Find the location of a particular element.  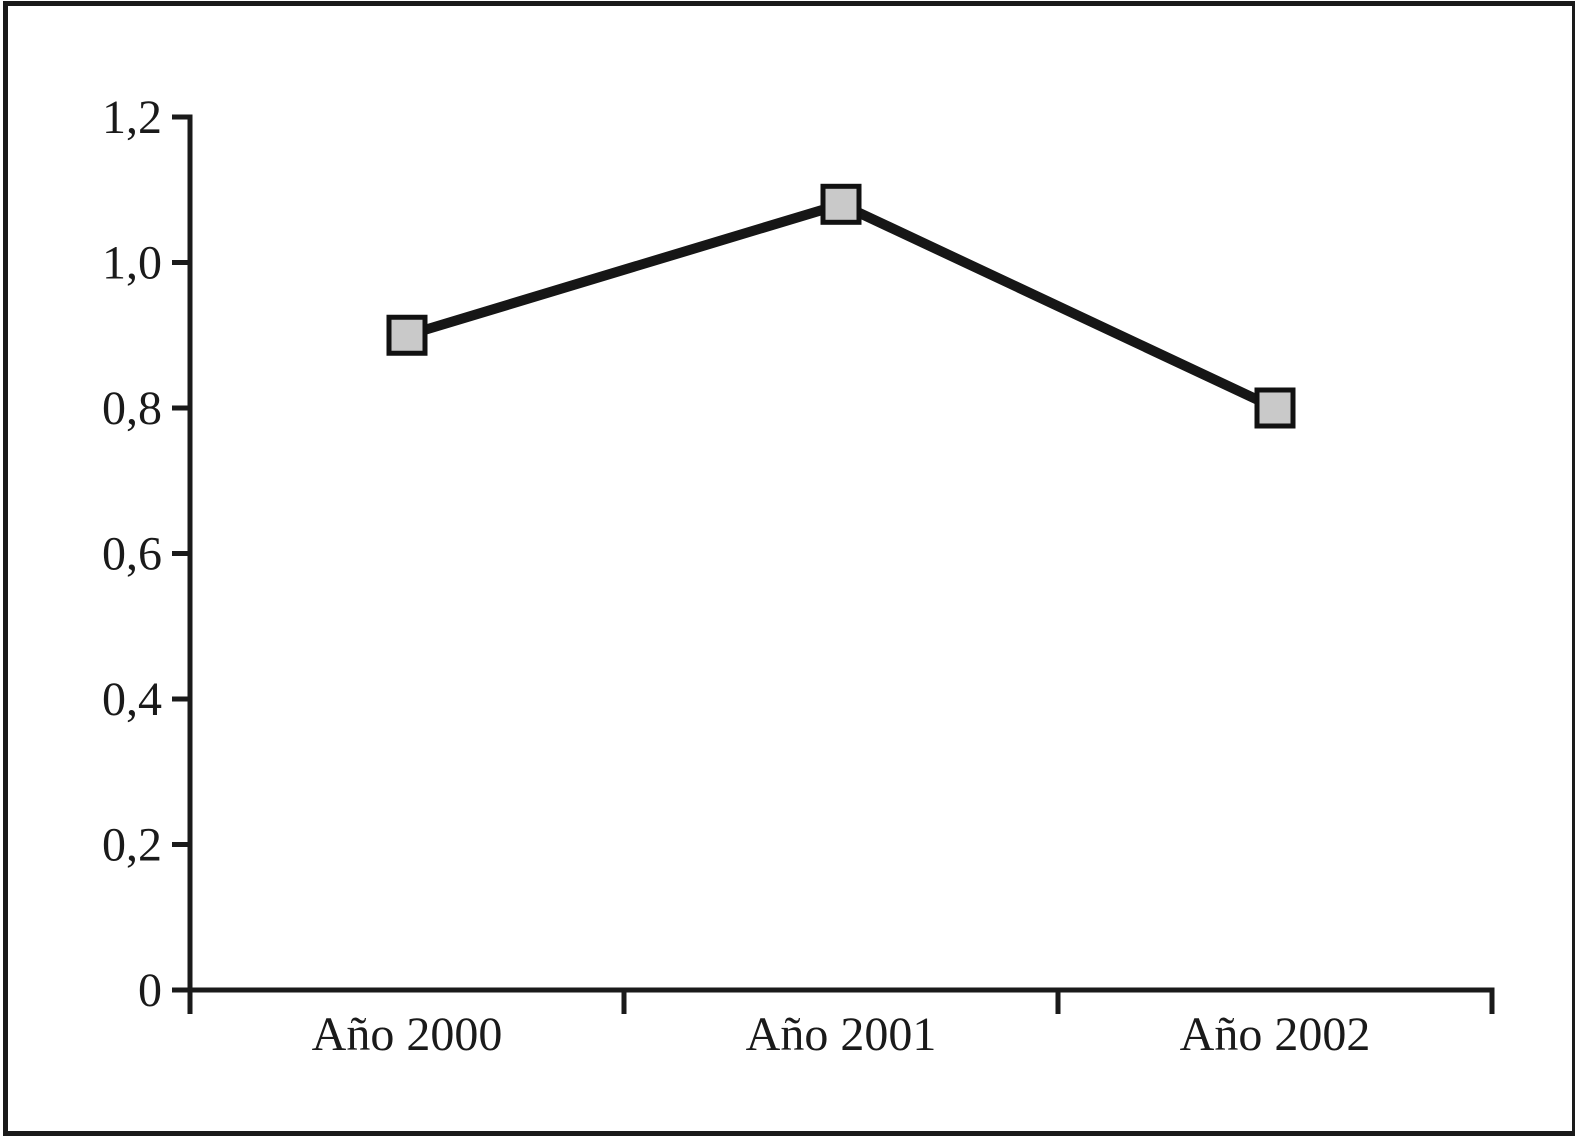

data-line is located at coordinates (841, 305).